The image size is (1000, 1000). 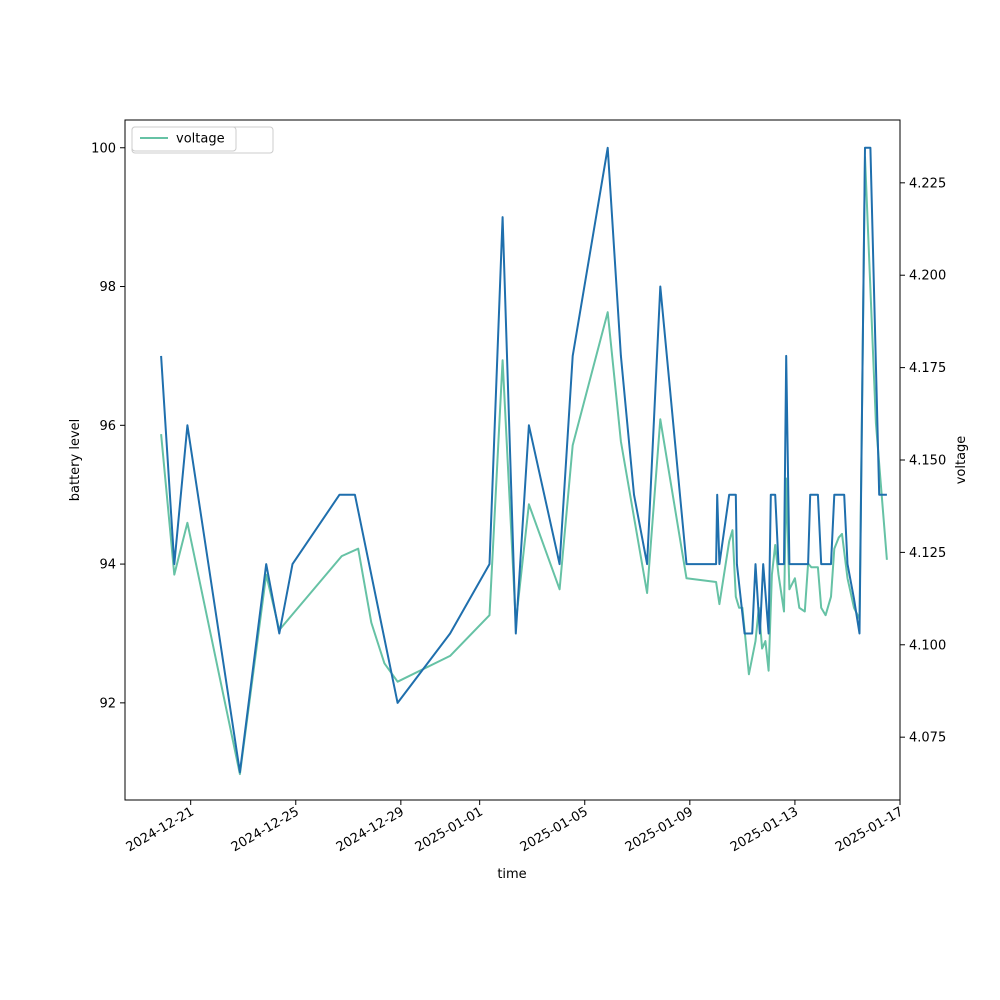 I want to click on x-axis-label: time, so click(x=511, y=874).